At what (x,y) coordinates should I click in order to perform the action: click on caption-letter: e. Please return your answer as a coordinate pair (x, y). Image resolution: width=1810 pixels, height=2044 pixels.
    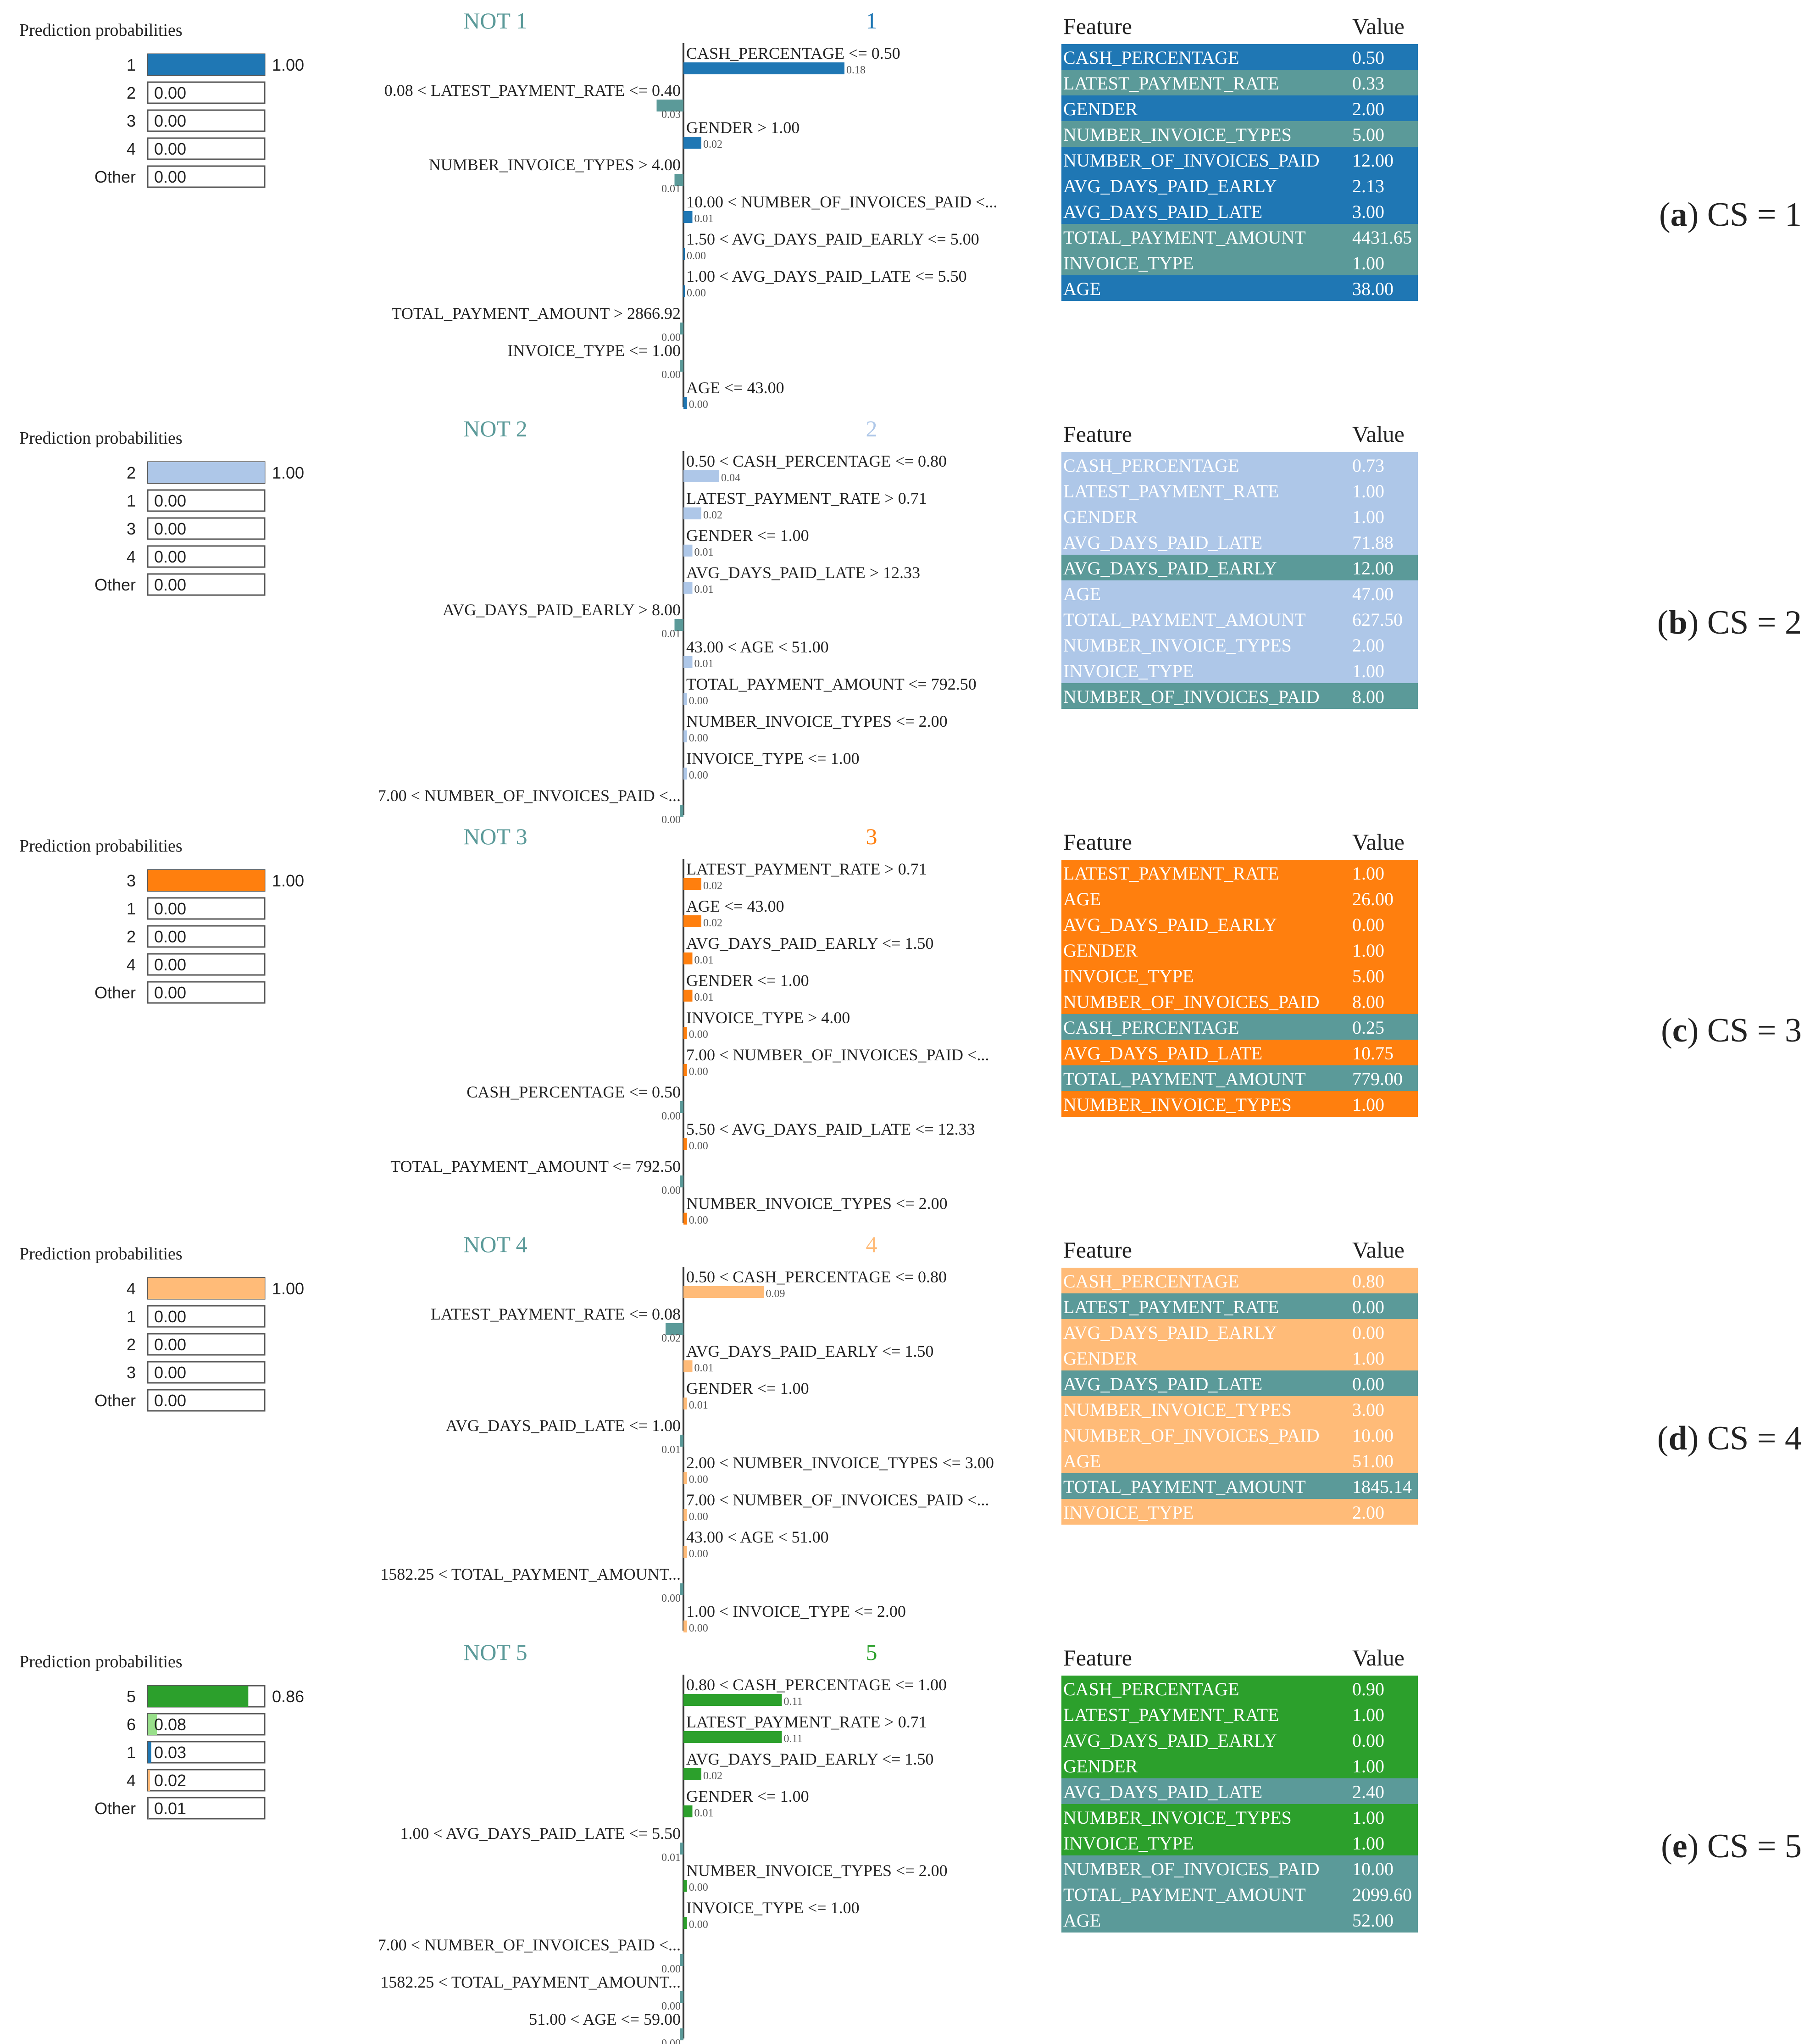
    Looking at the image, I should click on (1680, 1846).